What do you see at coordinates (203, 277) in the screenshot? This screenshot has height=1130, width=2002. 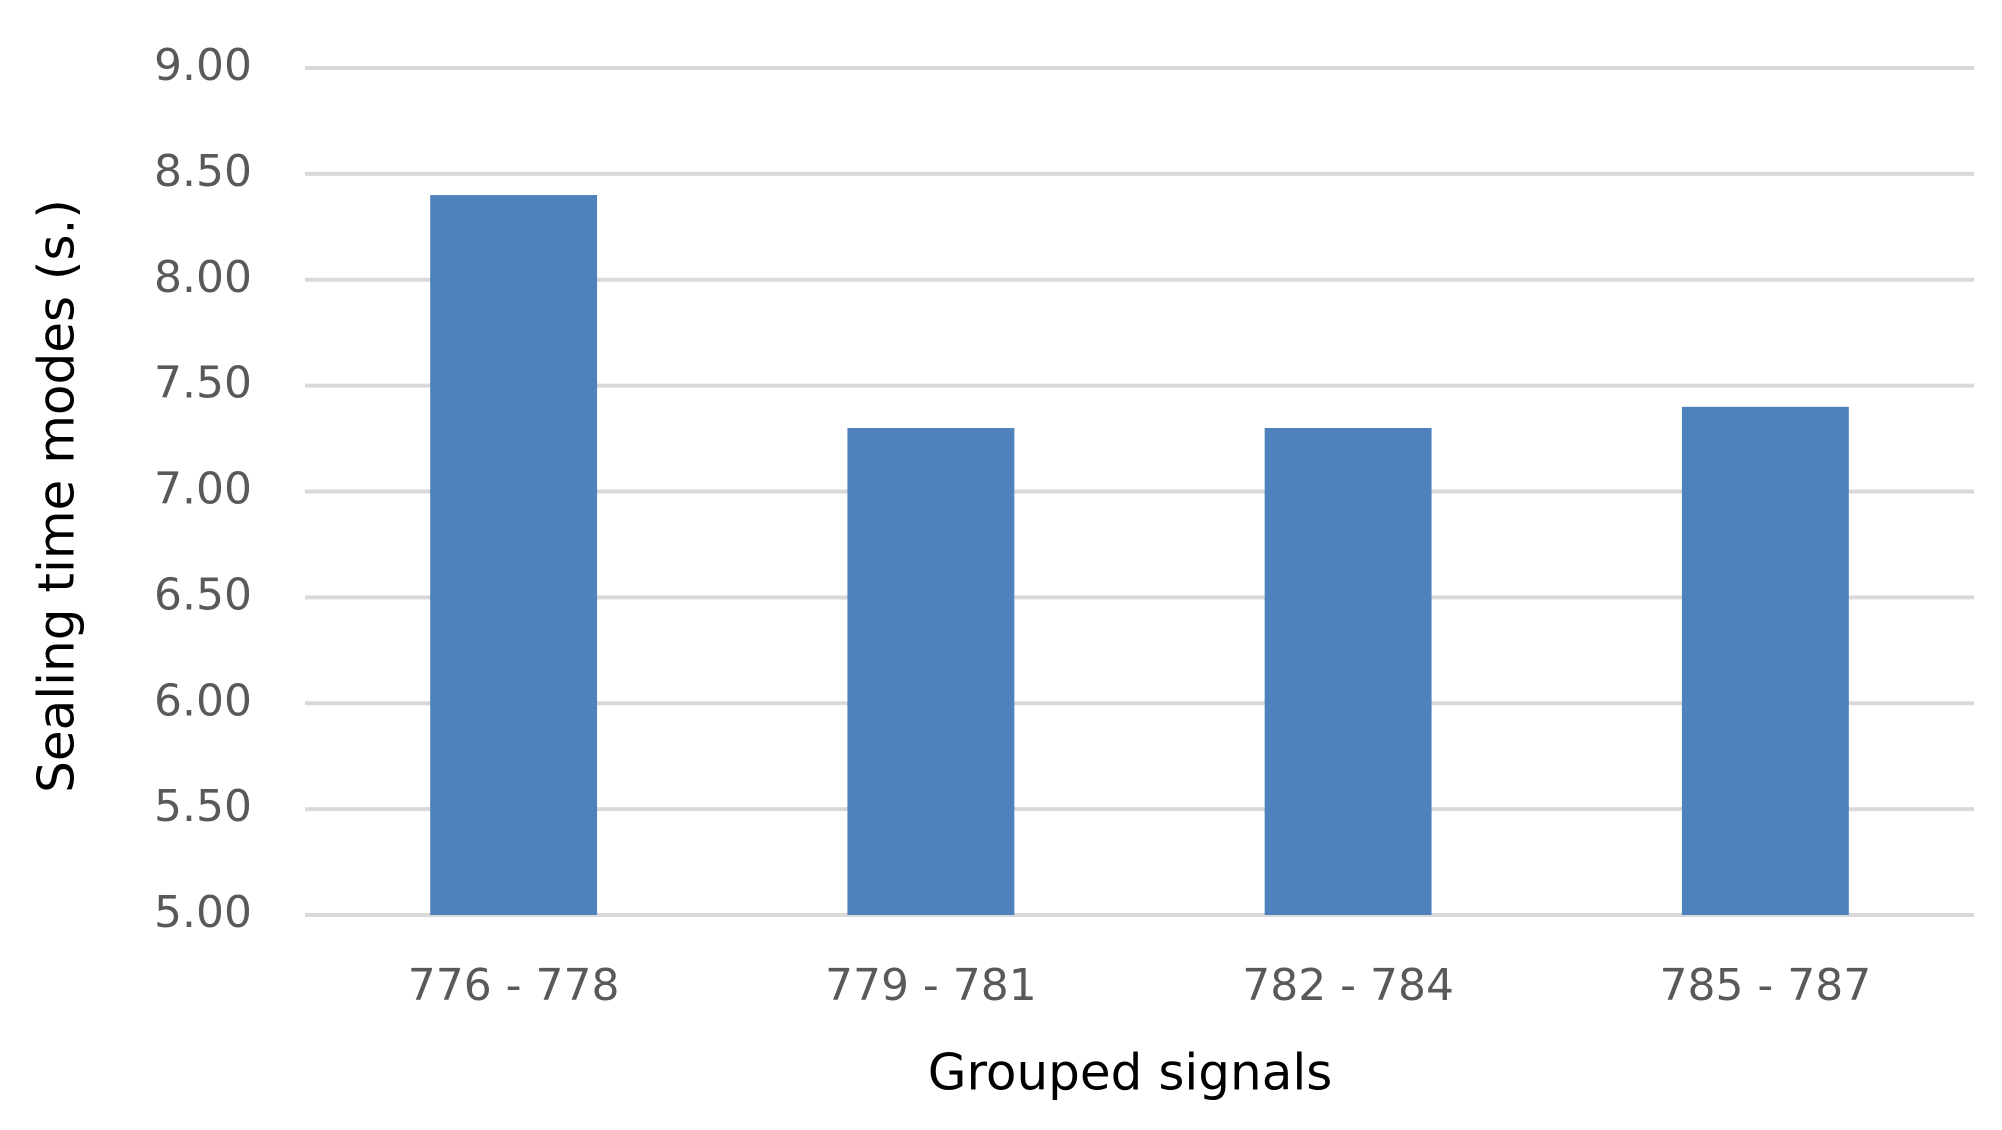 I see `y-tick-label: 8.00` at bounding box center [203, 277].